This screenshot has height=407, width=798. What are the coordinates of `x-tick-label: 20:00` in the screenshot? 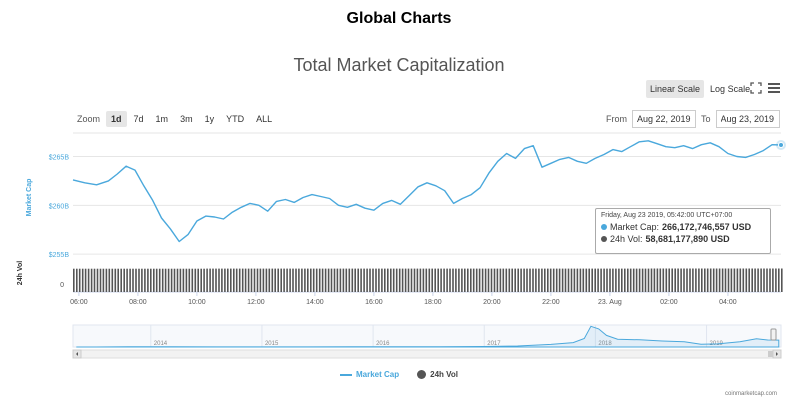 It's located at (492, 302).